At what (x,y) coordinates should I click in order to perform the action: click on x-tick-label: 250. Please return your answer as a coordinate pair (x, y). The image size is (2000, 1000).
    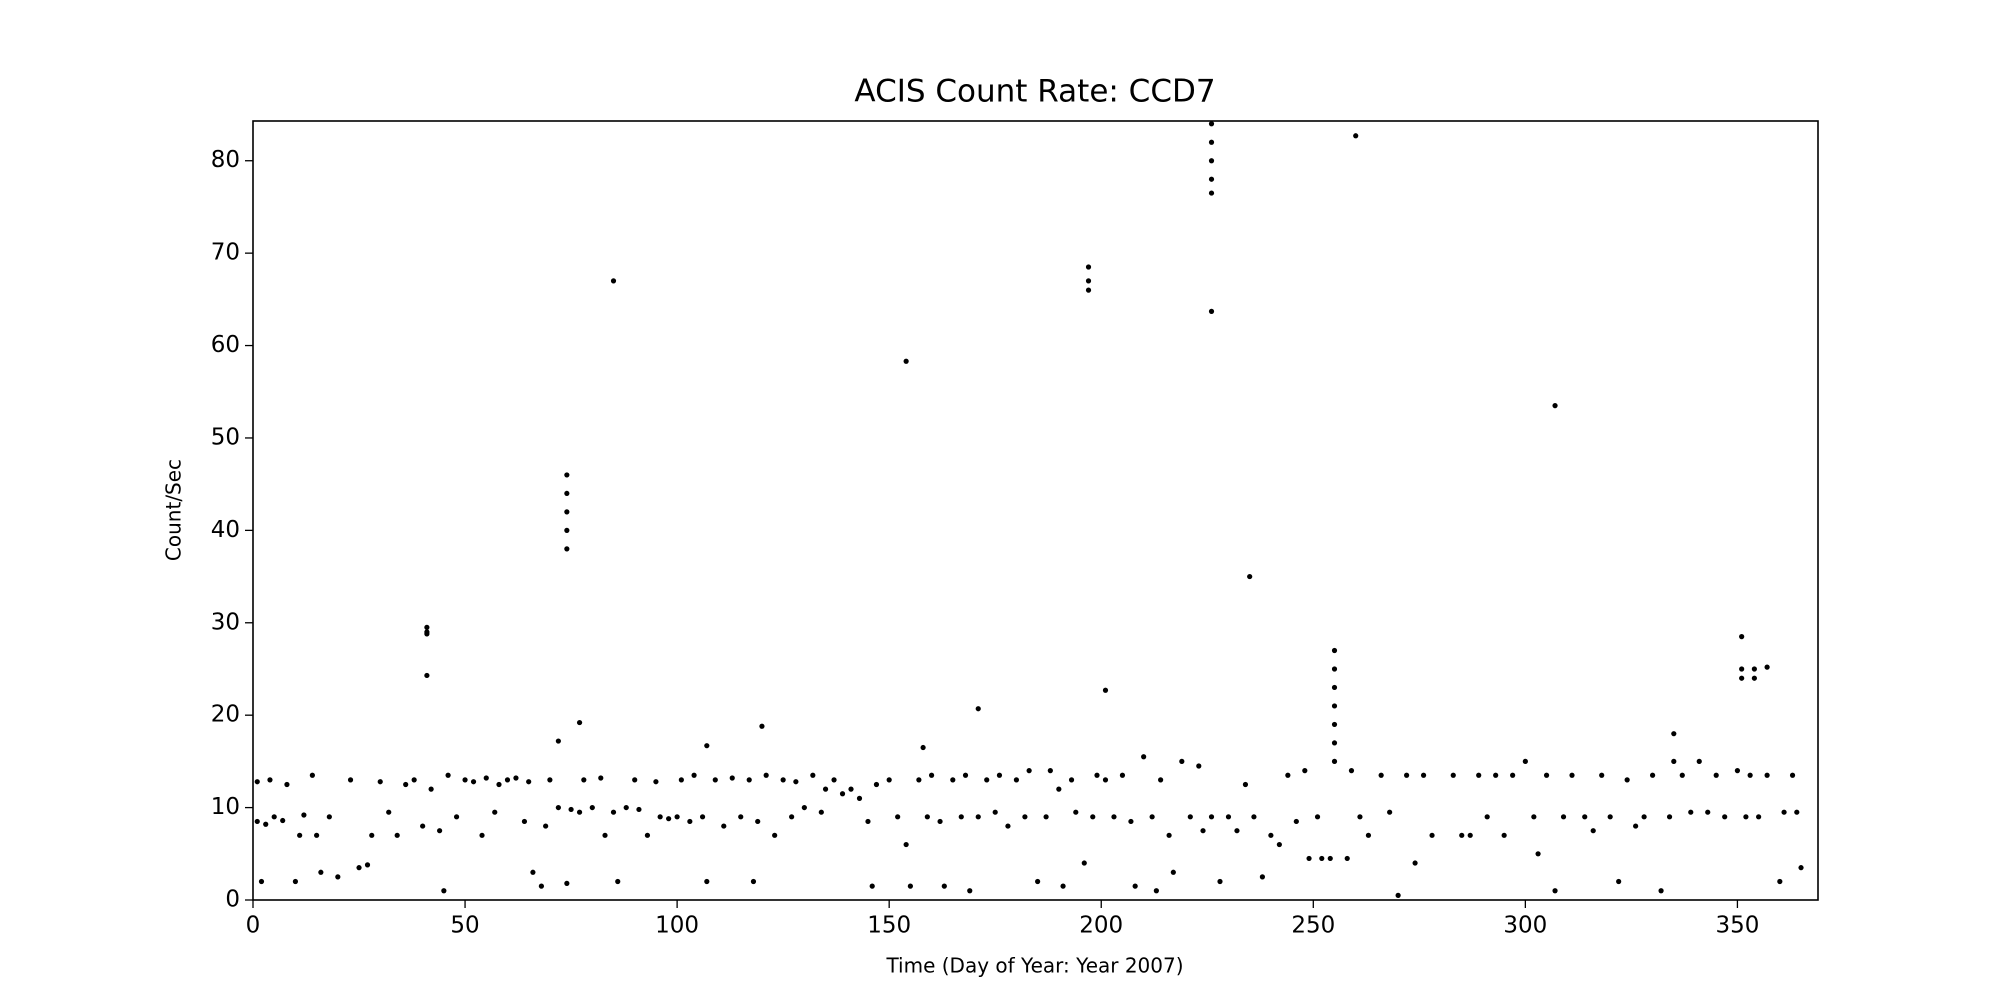
    Looking at the image, I should click on (1313, 926).